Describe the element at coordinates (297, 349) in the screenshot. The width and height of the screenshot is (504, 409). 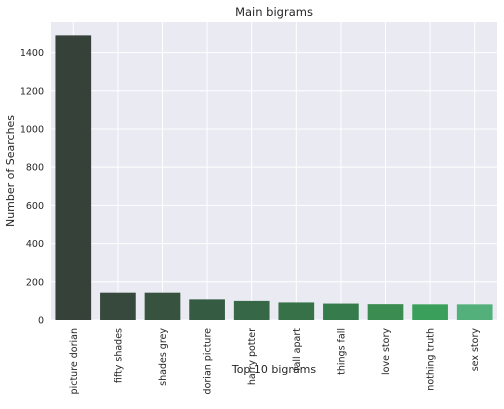
I see `x-tick-label: fall apart` at that location.